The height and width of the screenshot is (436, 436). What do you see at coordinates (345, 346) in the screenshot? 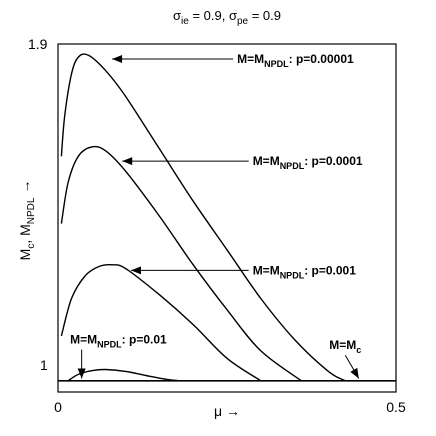
I see `annotation-label-4: M=Mc` at bounding box center [345, 346].